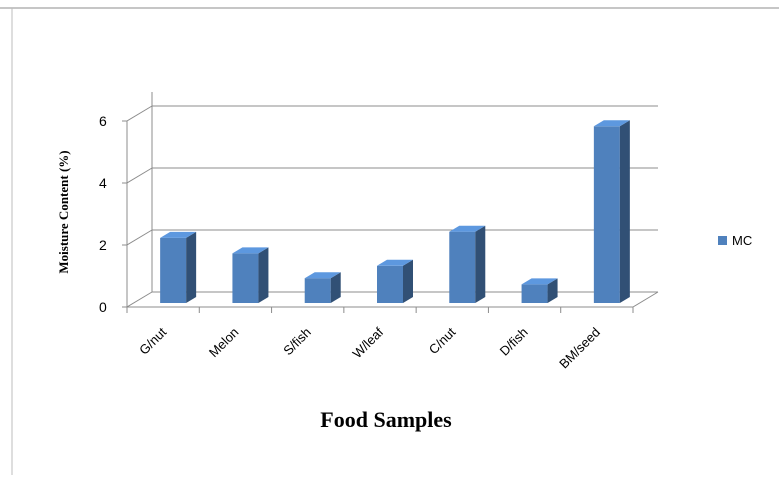  I want to click on floor-right-edge, so click(645, 299).